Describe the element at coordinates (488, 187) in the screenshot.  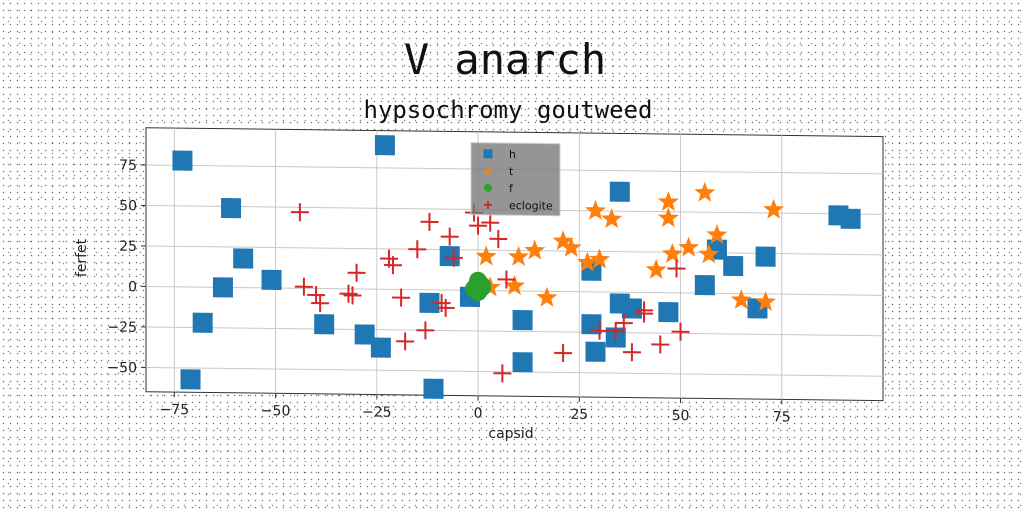
I see `legend-marker-f` at that location.